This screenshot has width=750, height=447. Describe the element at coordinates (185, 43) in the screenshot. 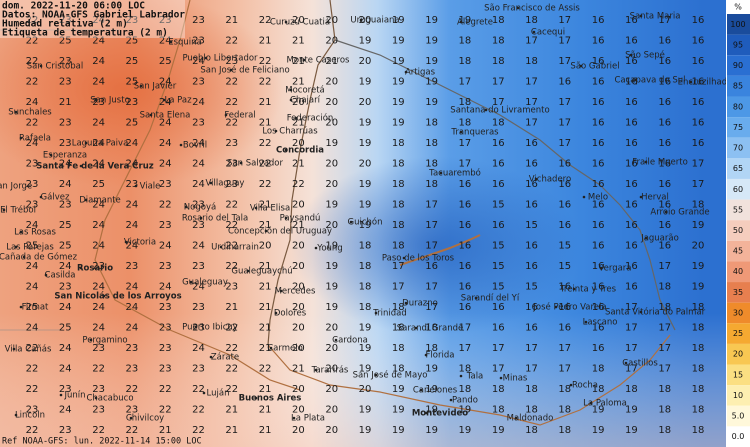

I see `place-label: Esquina` at that location.